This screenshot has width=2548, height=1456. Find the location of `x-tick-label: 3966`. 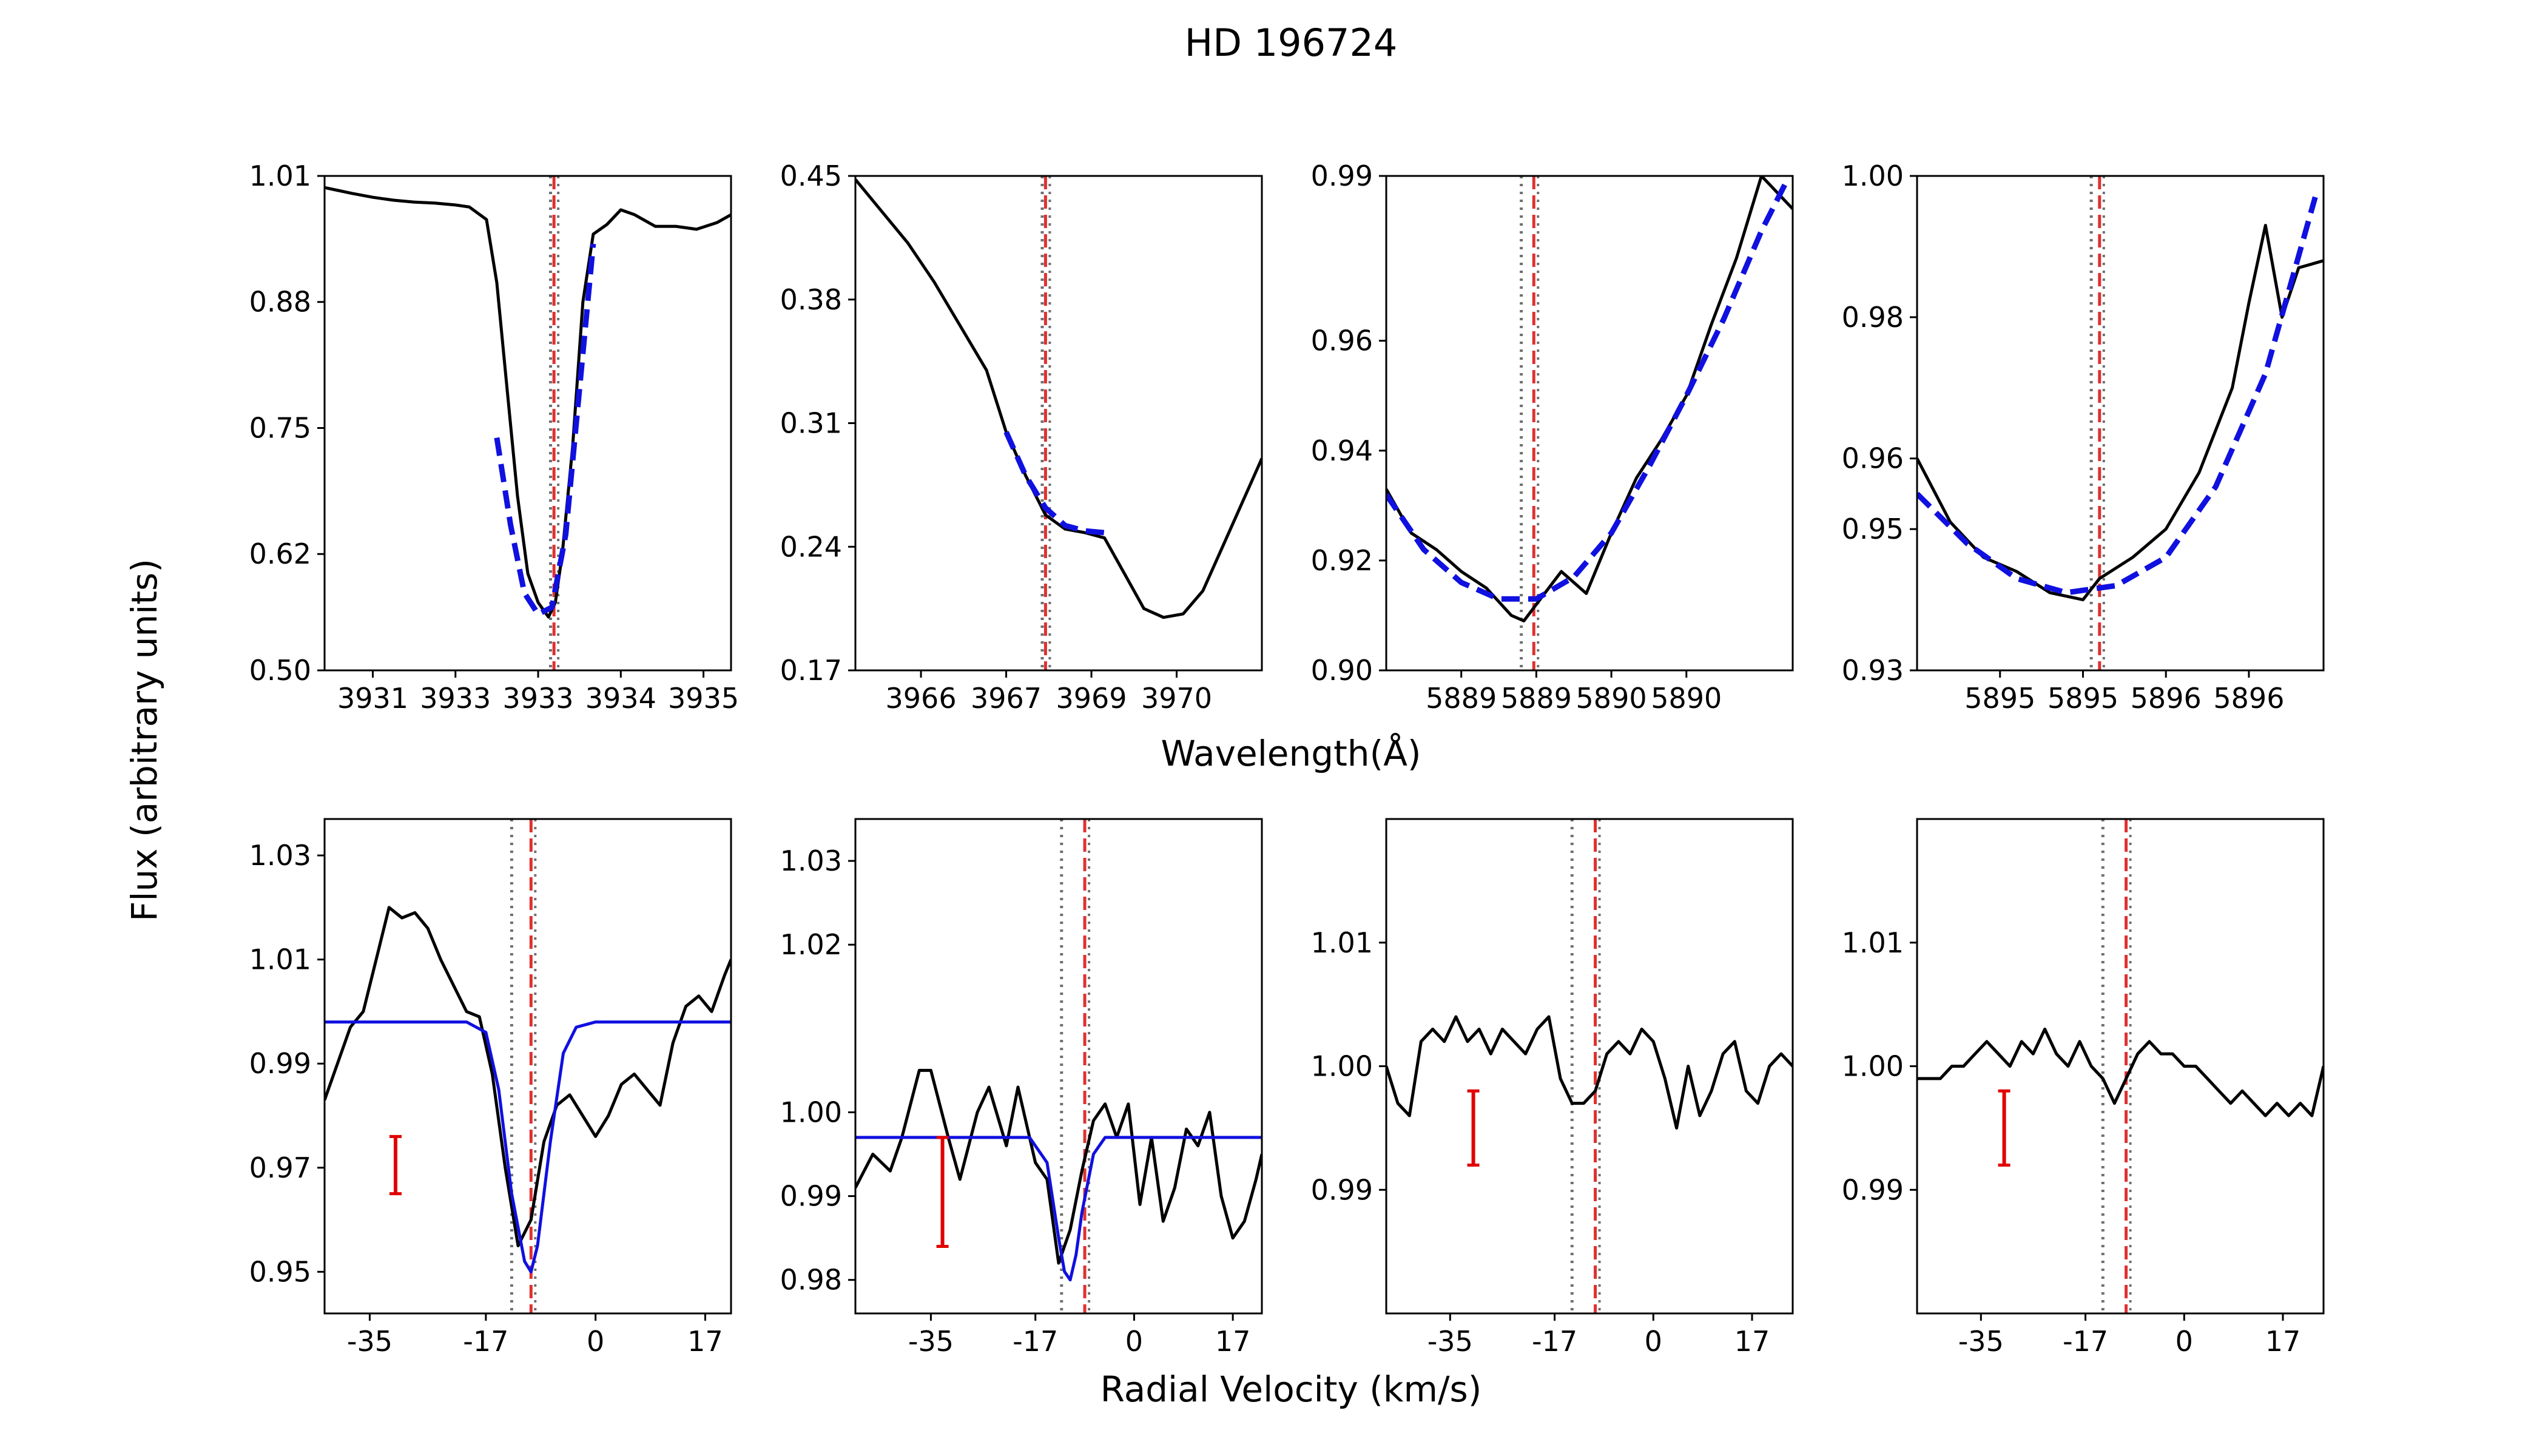

x-tick-label: 3966 is located at coordinates (921, 698).